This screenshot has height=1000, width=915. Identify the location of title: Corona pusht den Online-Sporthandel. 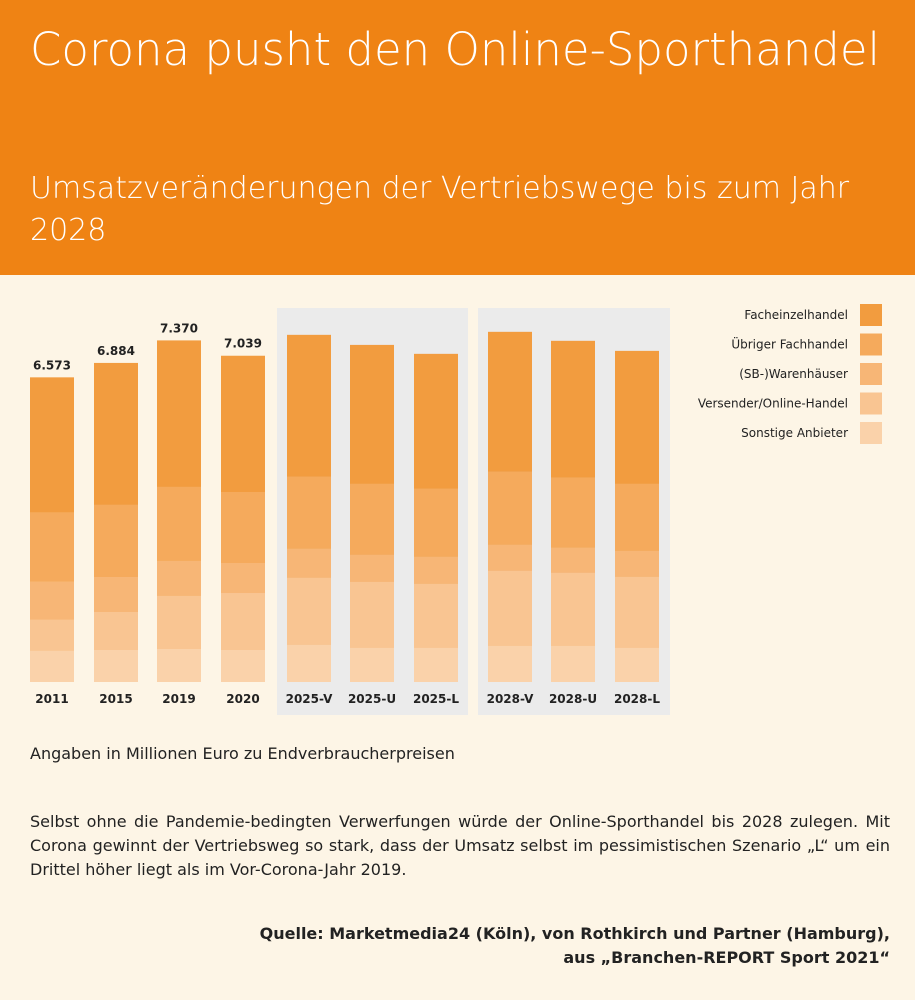
(455, 49).